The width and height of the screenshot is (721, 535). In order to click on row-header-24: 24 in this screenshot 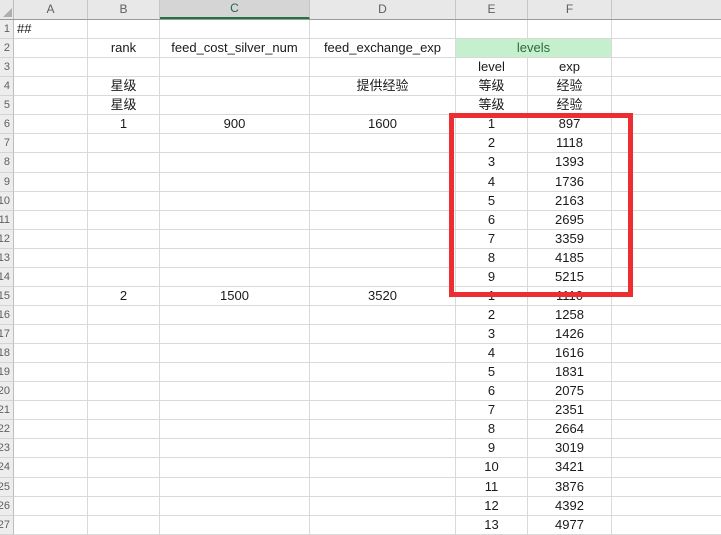, I will do `click(7, 468)`.